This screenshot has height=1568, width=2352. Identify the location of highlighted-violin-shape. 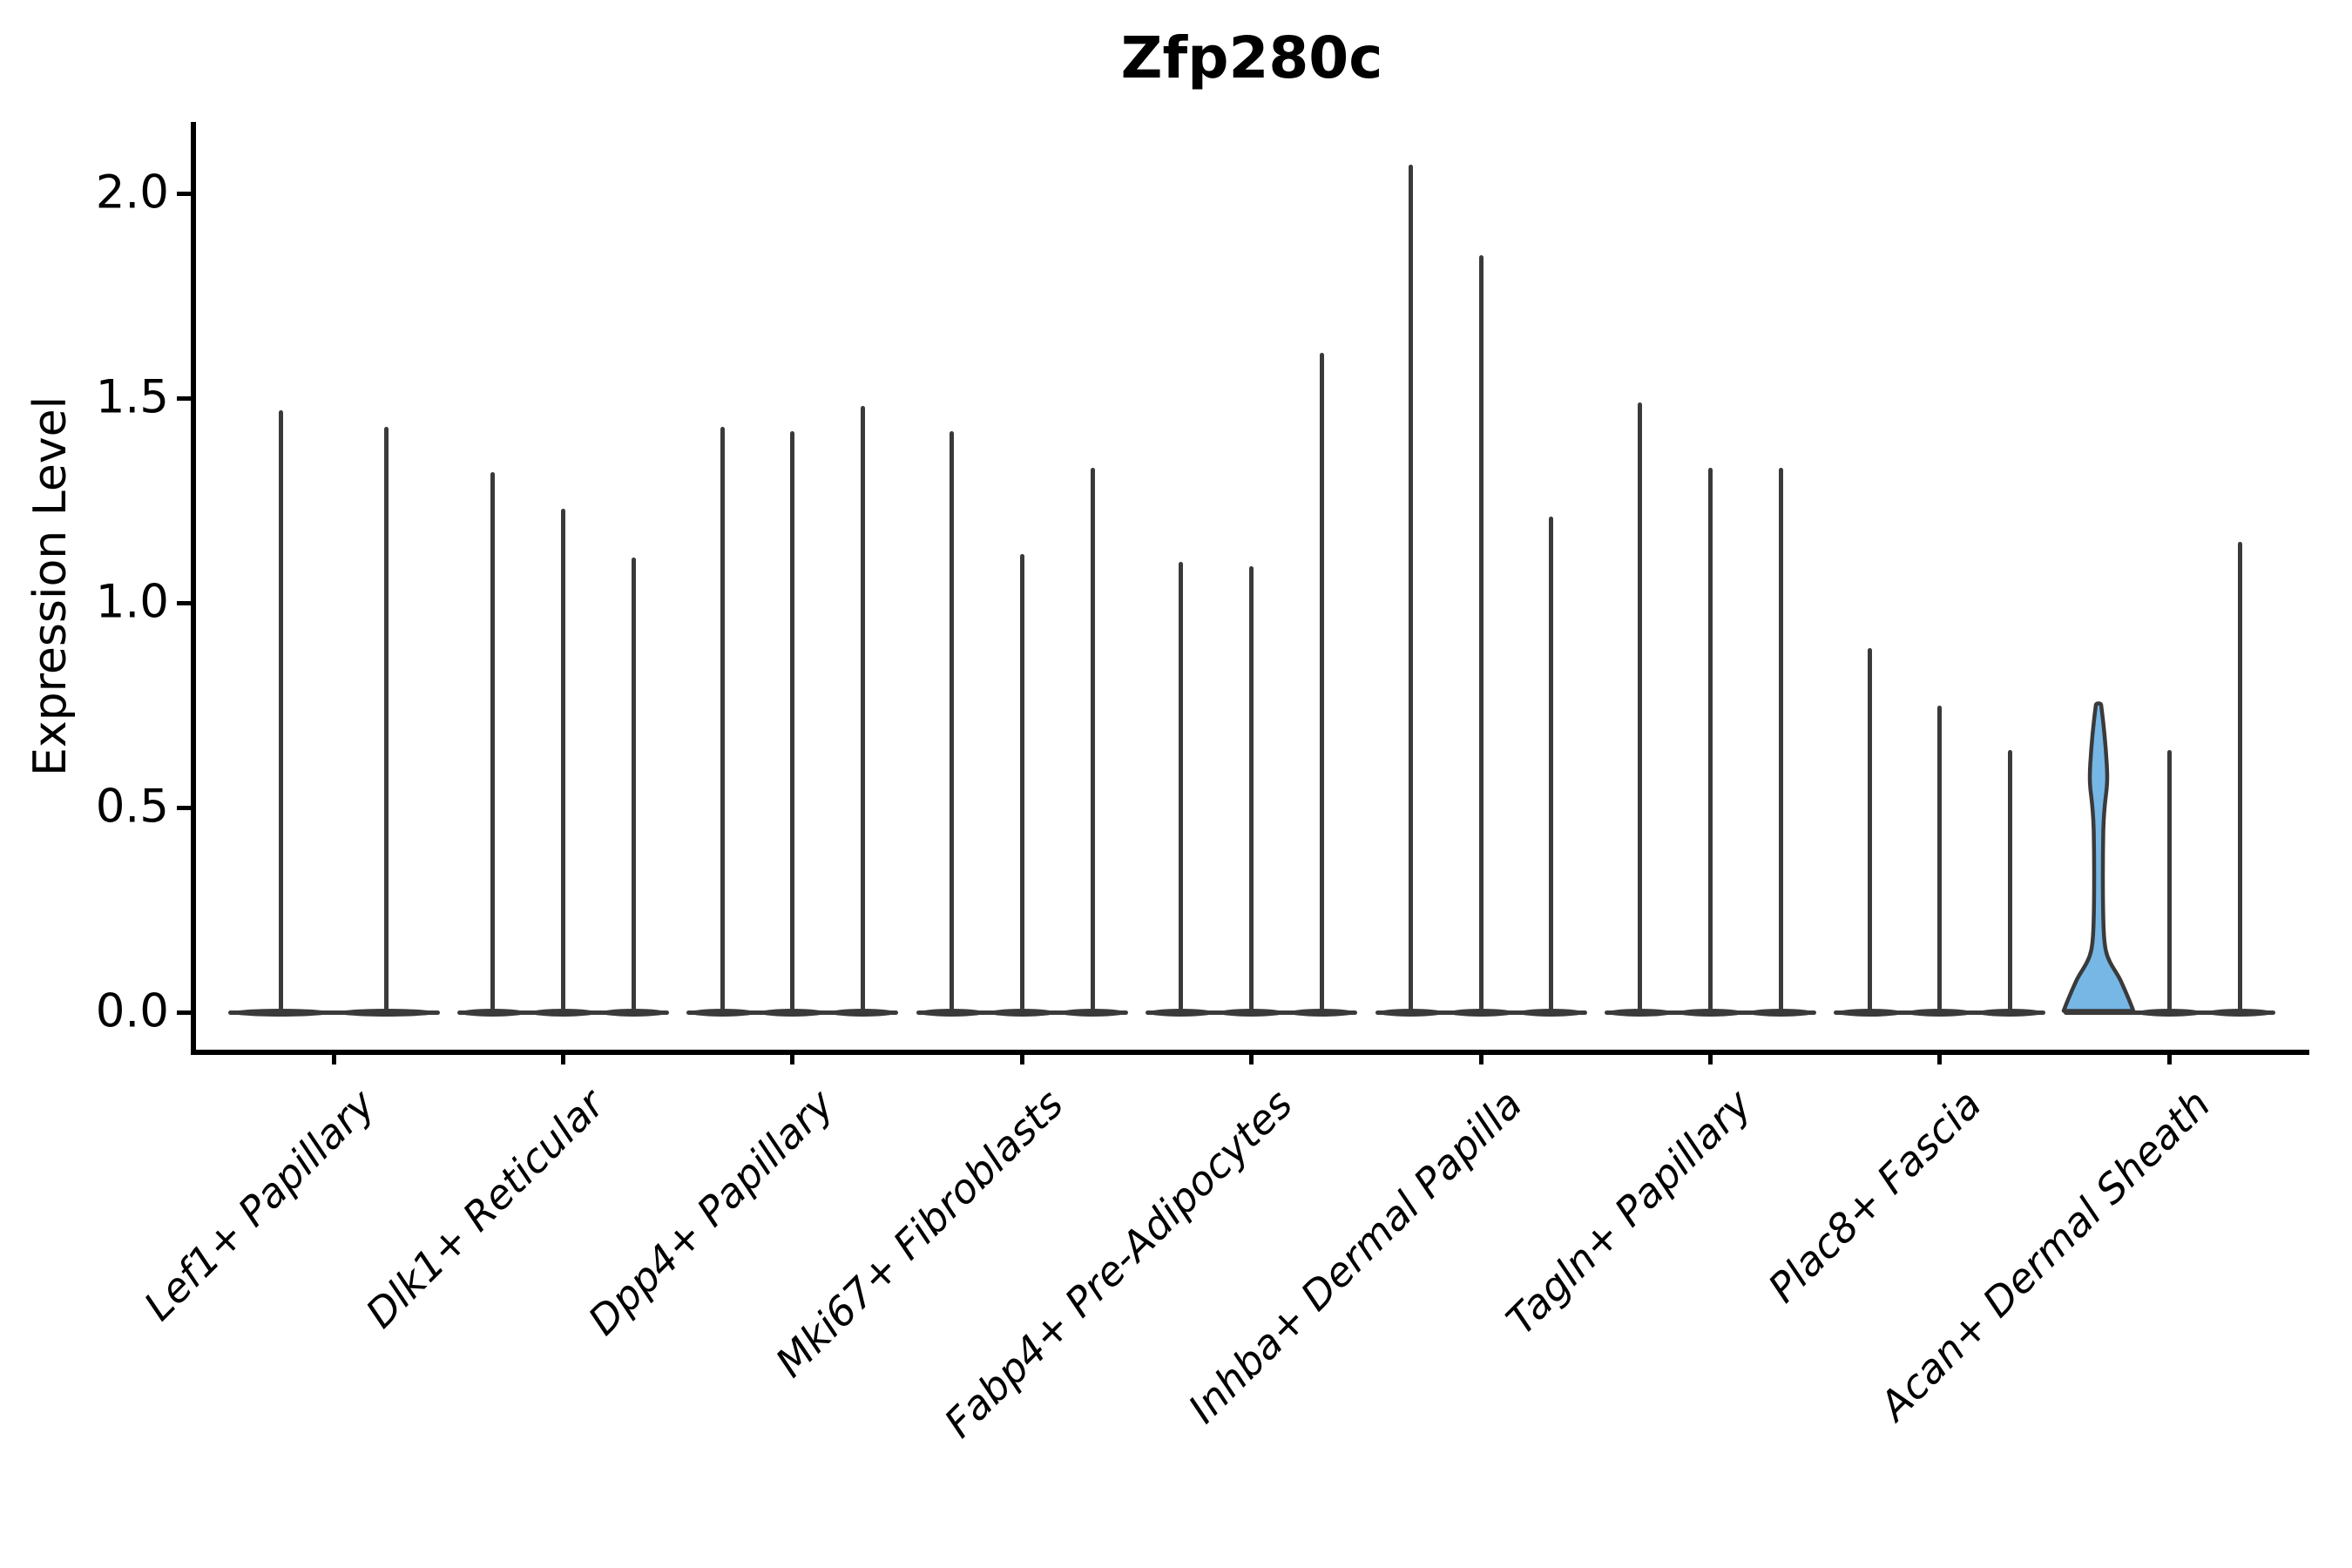
(2099, 856).